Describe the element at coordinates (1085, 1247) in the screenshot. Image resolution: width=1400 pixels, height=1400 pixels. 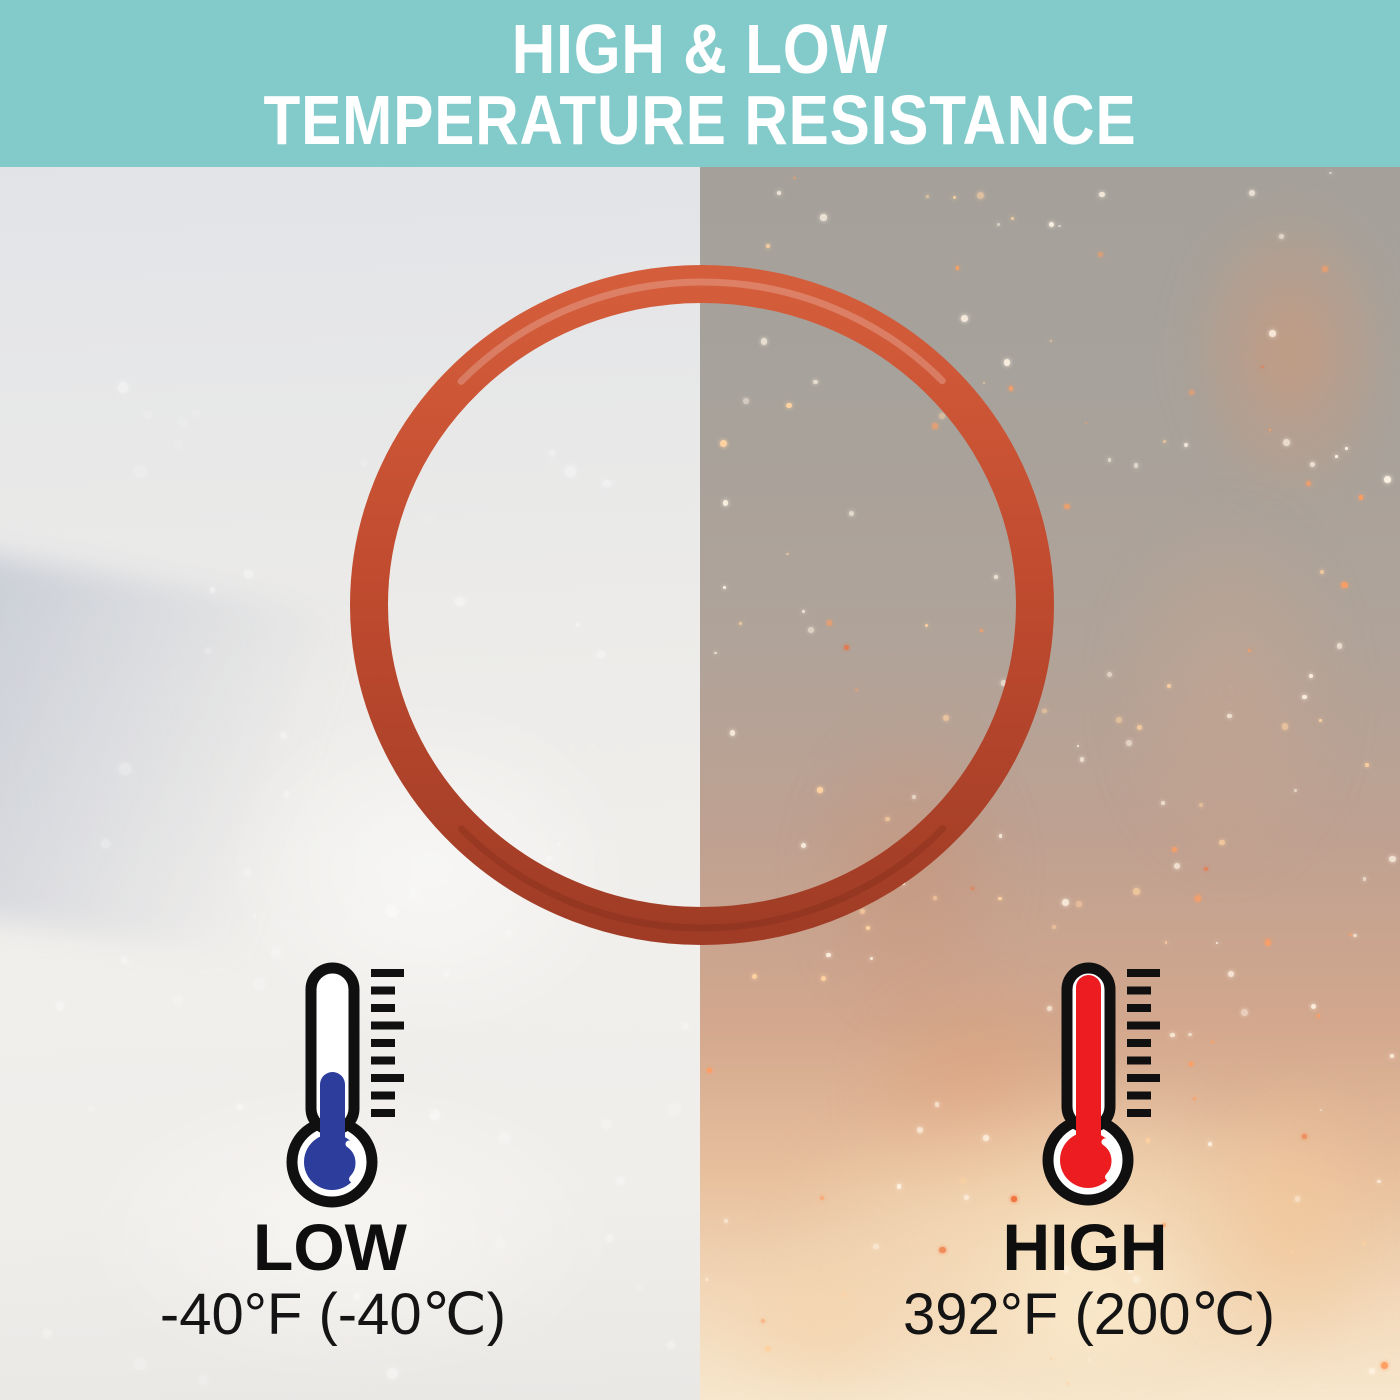
I see `high-label: HIGH` at that location.